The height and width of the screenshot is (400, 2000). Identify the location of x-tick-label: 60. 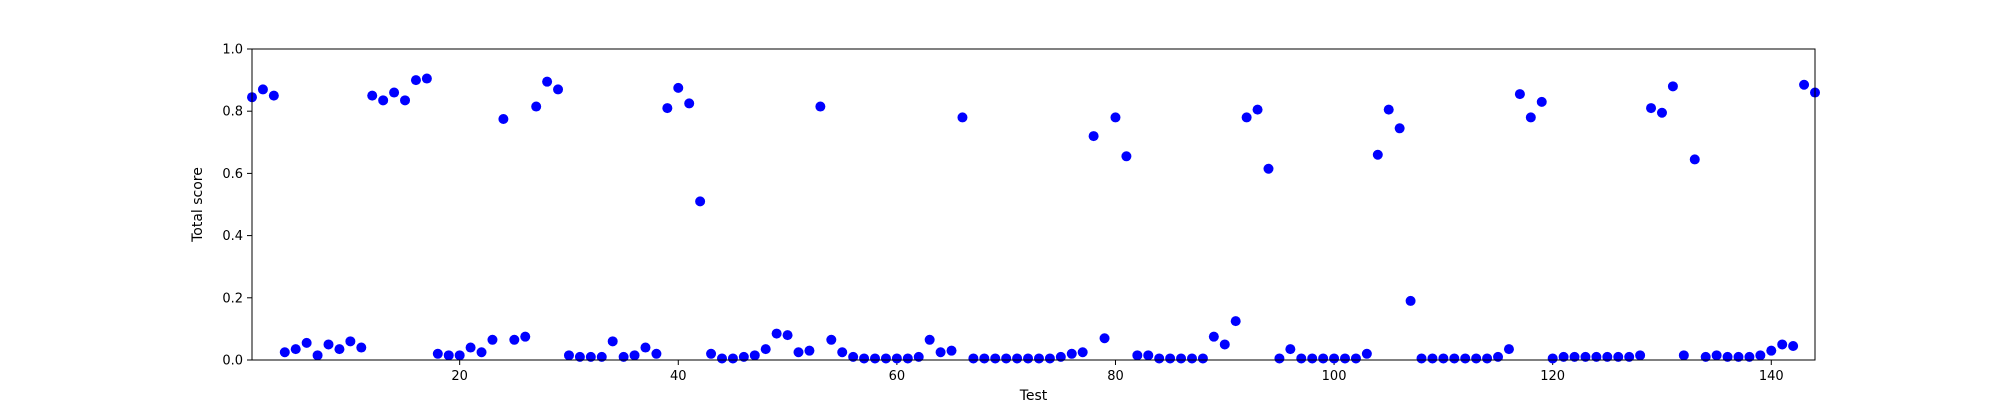
(897, 376).